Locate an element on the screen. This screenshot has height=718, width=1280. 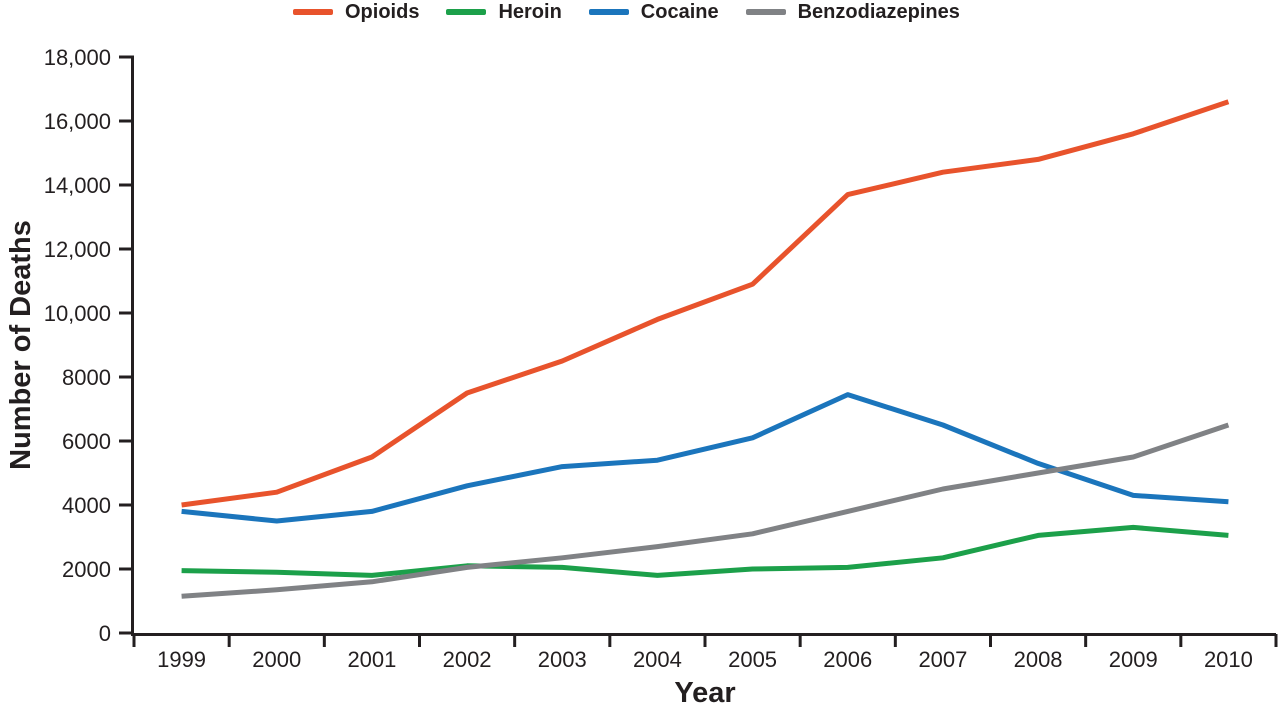
legend-item-opioids: Opioids is located at coordinates (356, 12).